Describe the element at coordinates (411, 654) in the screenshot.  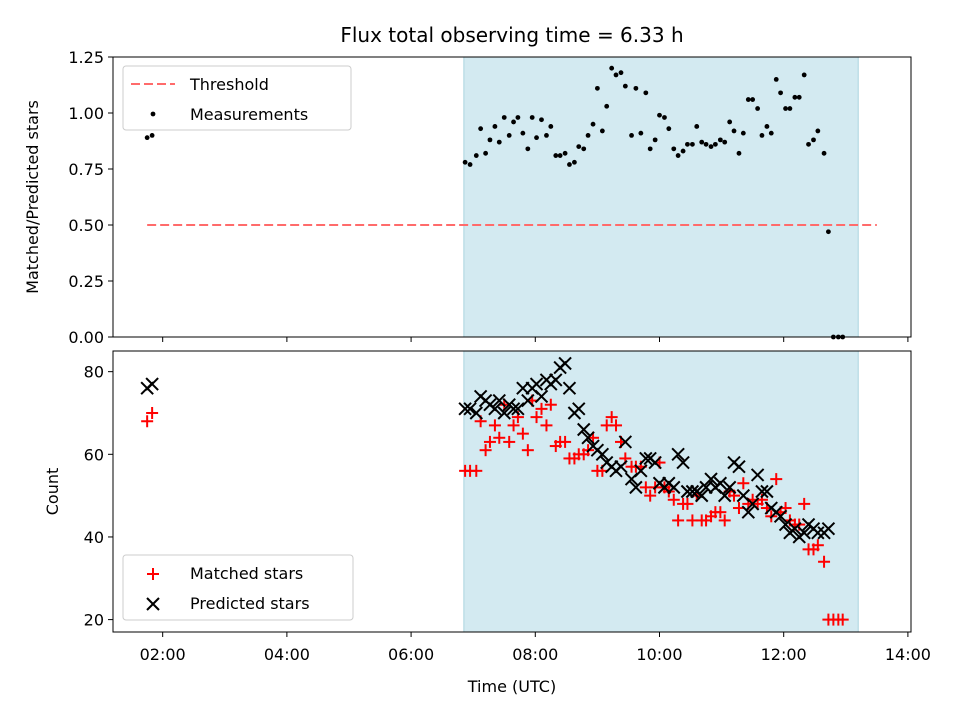
I see `x-tick-label: 06:00` at that location.